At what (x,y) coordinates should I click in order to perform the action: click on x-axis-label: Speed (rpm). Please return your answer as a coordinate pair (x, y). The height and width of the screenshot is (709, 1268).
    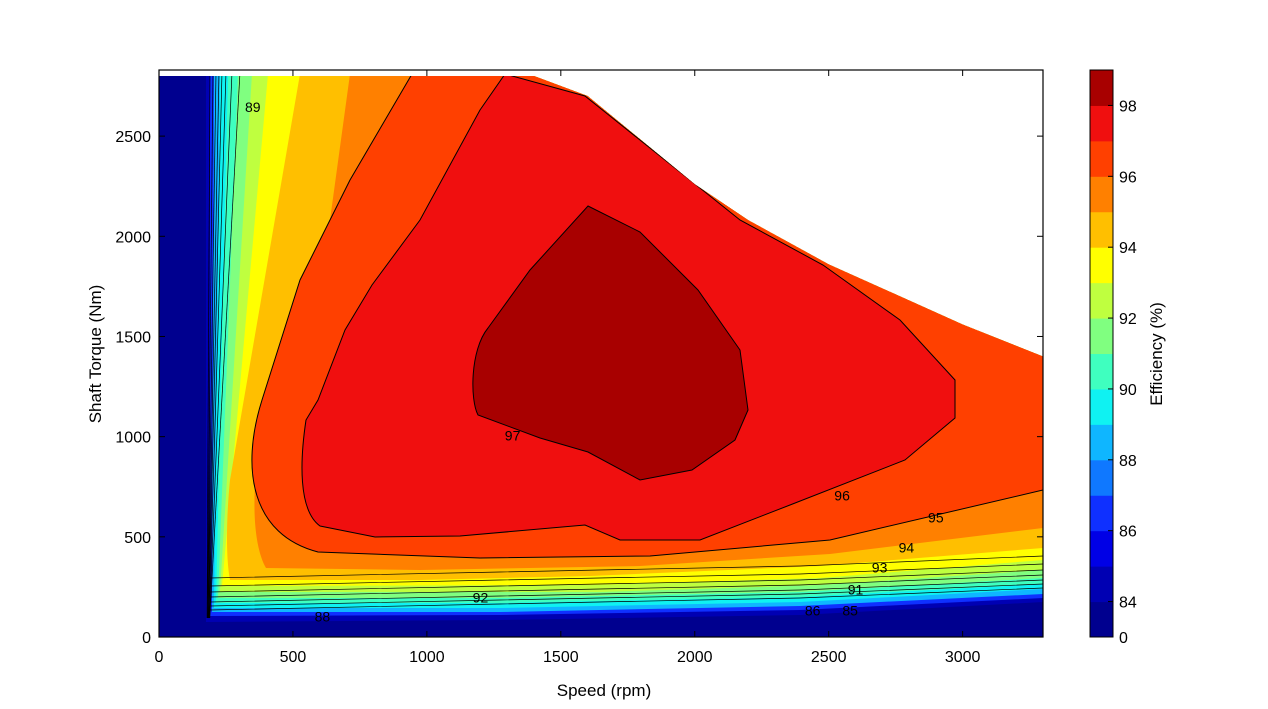
    Looking at the image, I should click on (604, 690).